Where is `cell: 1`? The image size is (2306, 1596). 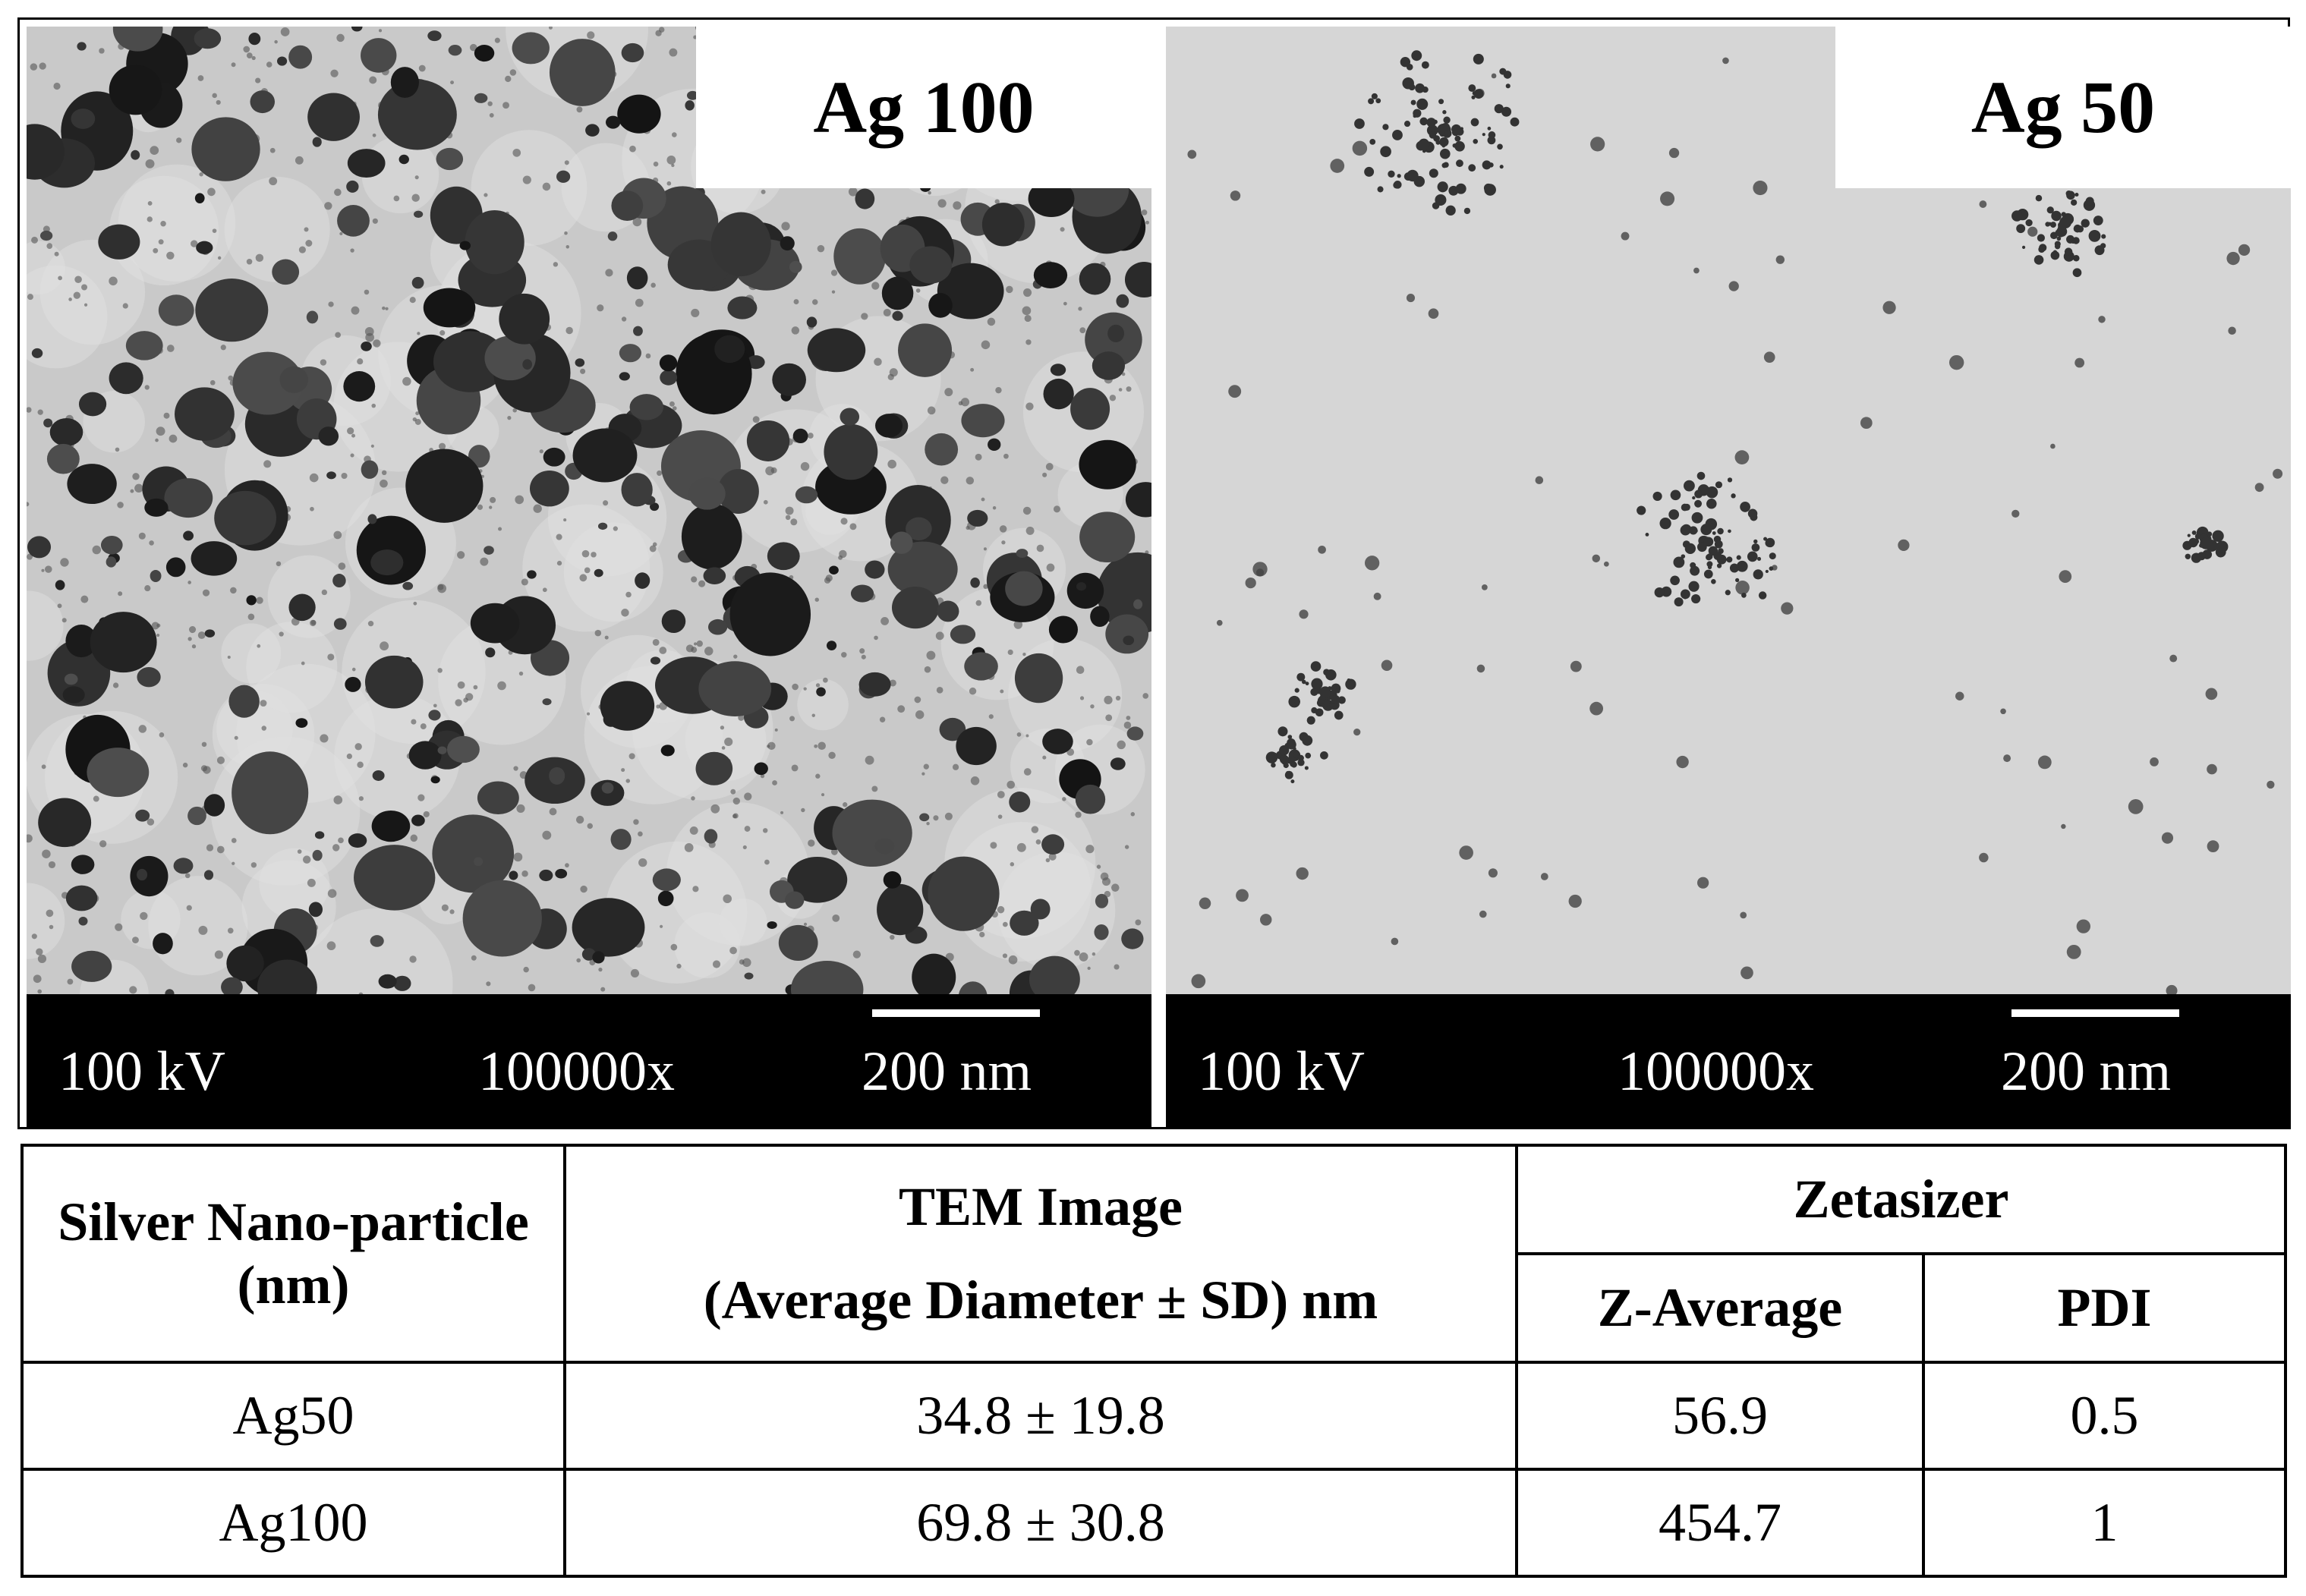
cell: 1 is located at coordinates (2104, 1523).